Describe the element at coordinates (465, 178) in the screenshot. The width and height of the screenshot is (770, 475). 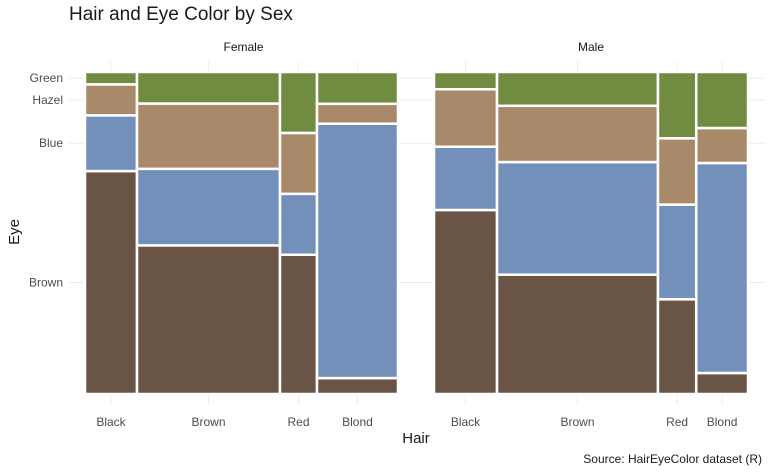
I see `tile-male-black-blue` at that location.